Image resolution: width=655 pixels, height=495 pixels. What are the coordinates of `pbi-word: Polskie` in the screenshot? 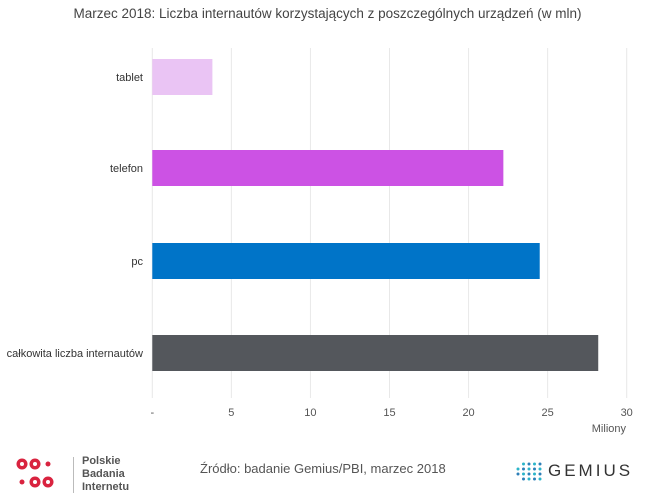 It's located at (101, 461).